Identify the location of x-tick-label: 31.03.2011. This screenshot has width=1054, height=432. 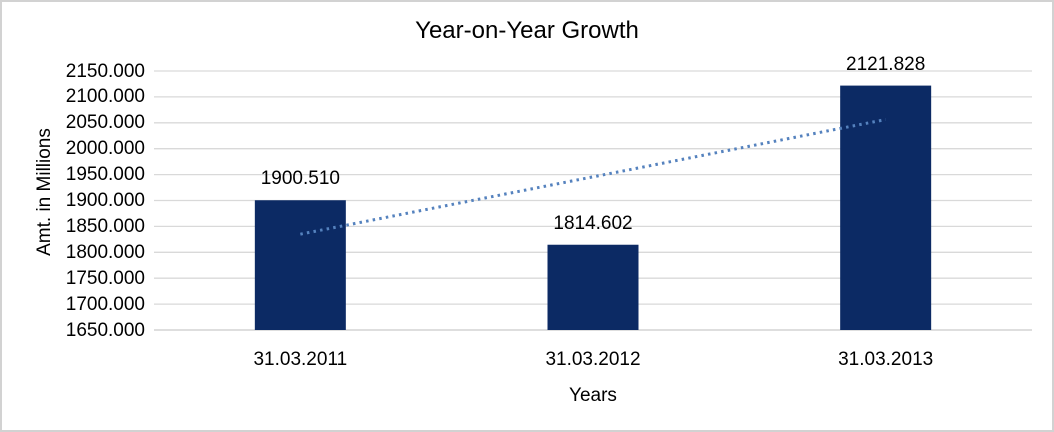
(300, 359).